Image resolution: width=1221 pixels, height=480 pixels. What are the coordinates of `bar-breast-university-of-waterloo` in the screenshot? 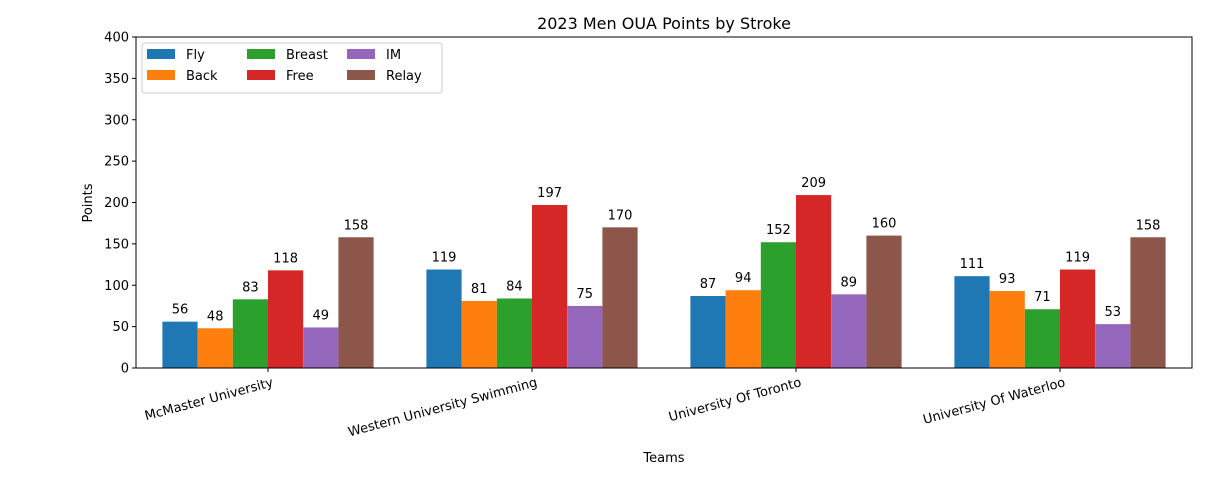 It's located at (1042, 338).